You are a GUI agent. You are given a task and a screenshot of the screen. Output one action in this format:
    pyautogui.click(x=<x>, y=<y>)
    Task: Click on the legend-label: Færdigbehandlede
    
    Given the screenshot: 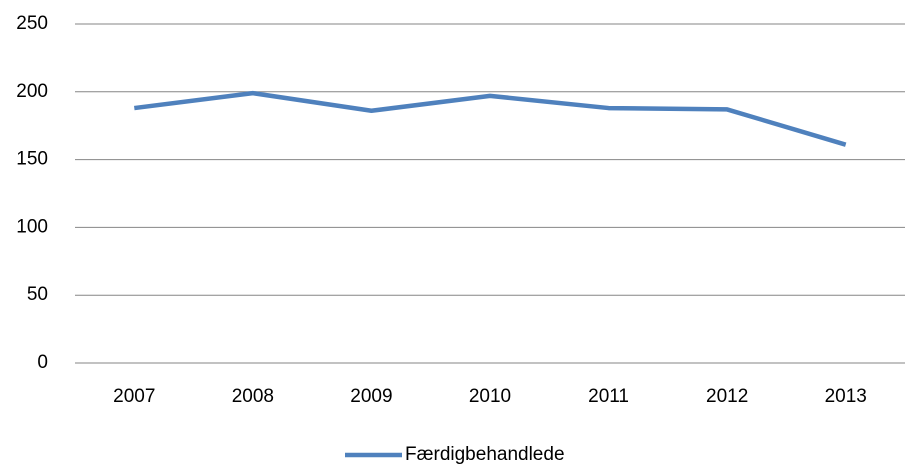 What is the action you would take?
    pyautogui.click(x=485, y=454)
    